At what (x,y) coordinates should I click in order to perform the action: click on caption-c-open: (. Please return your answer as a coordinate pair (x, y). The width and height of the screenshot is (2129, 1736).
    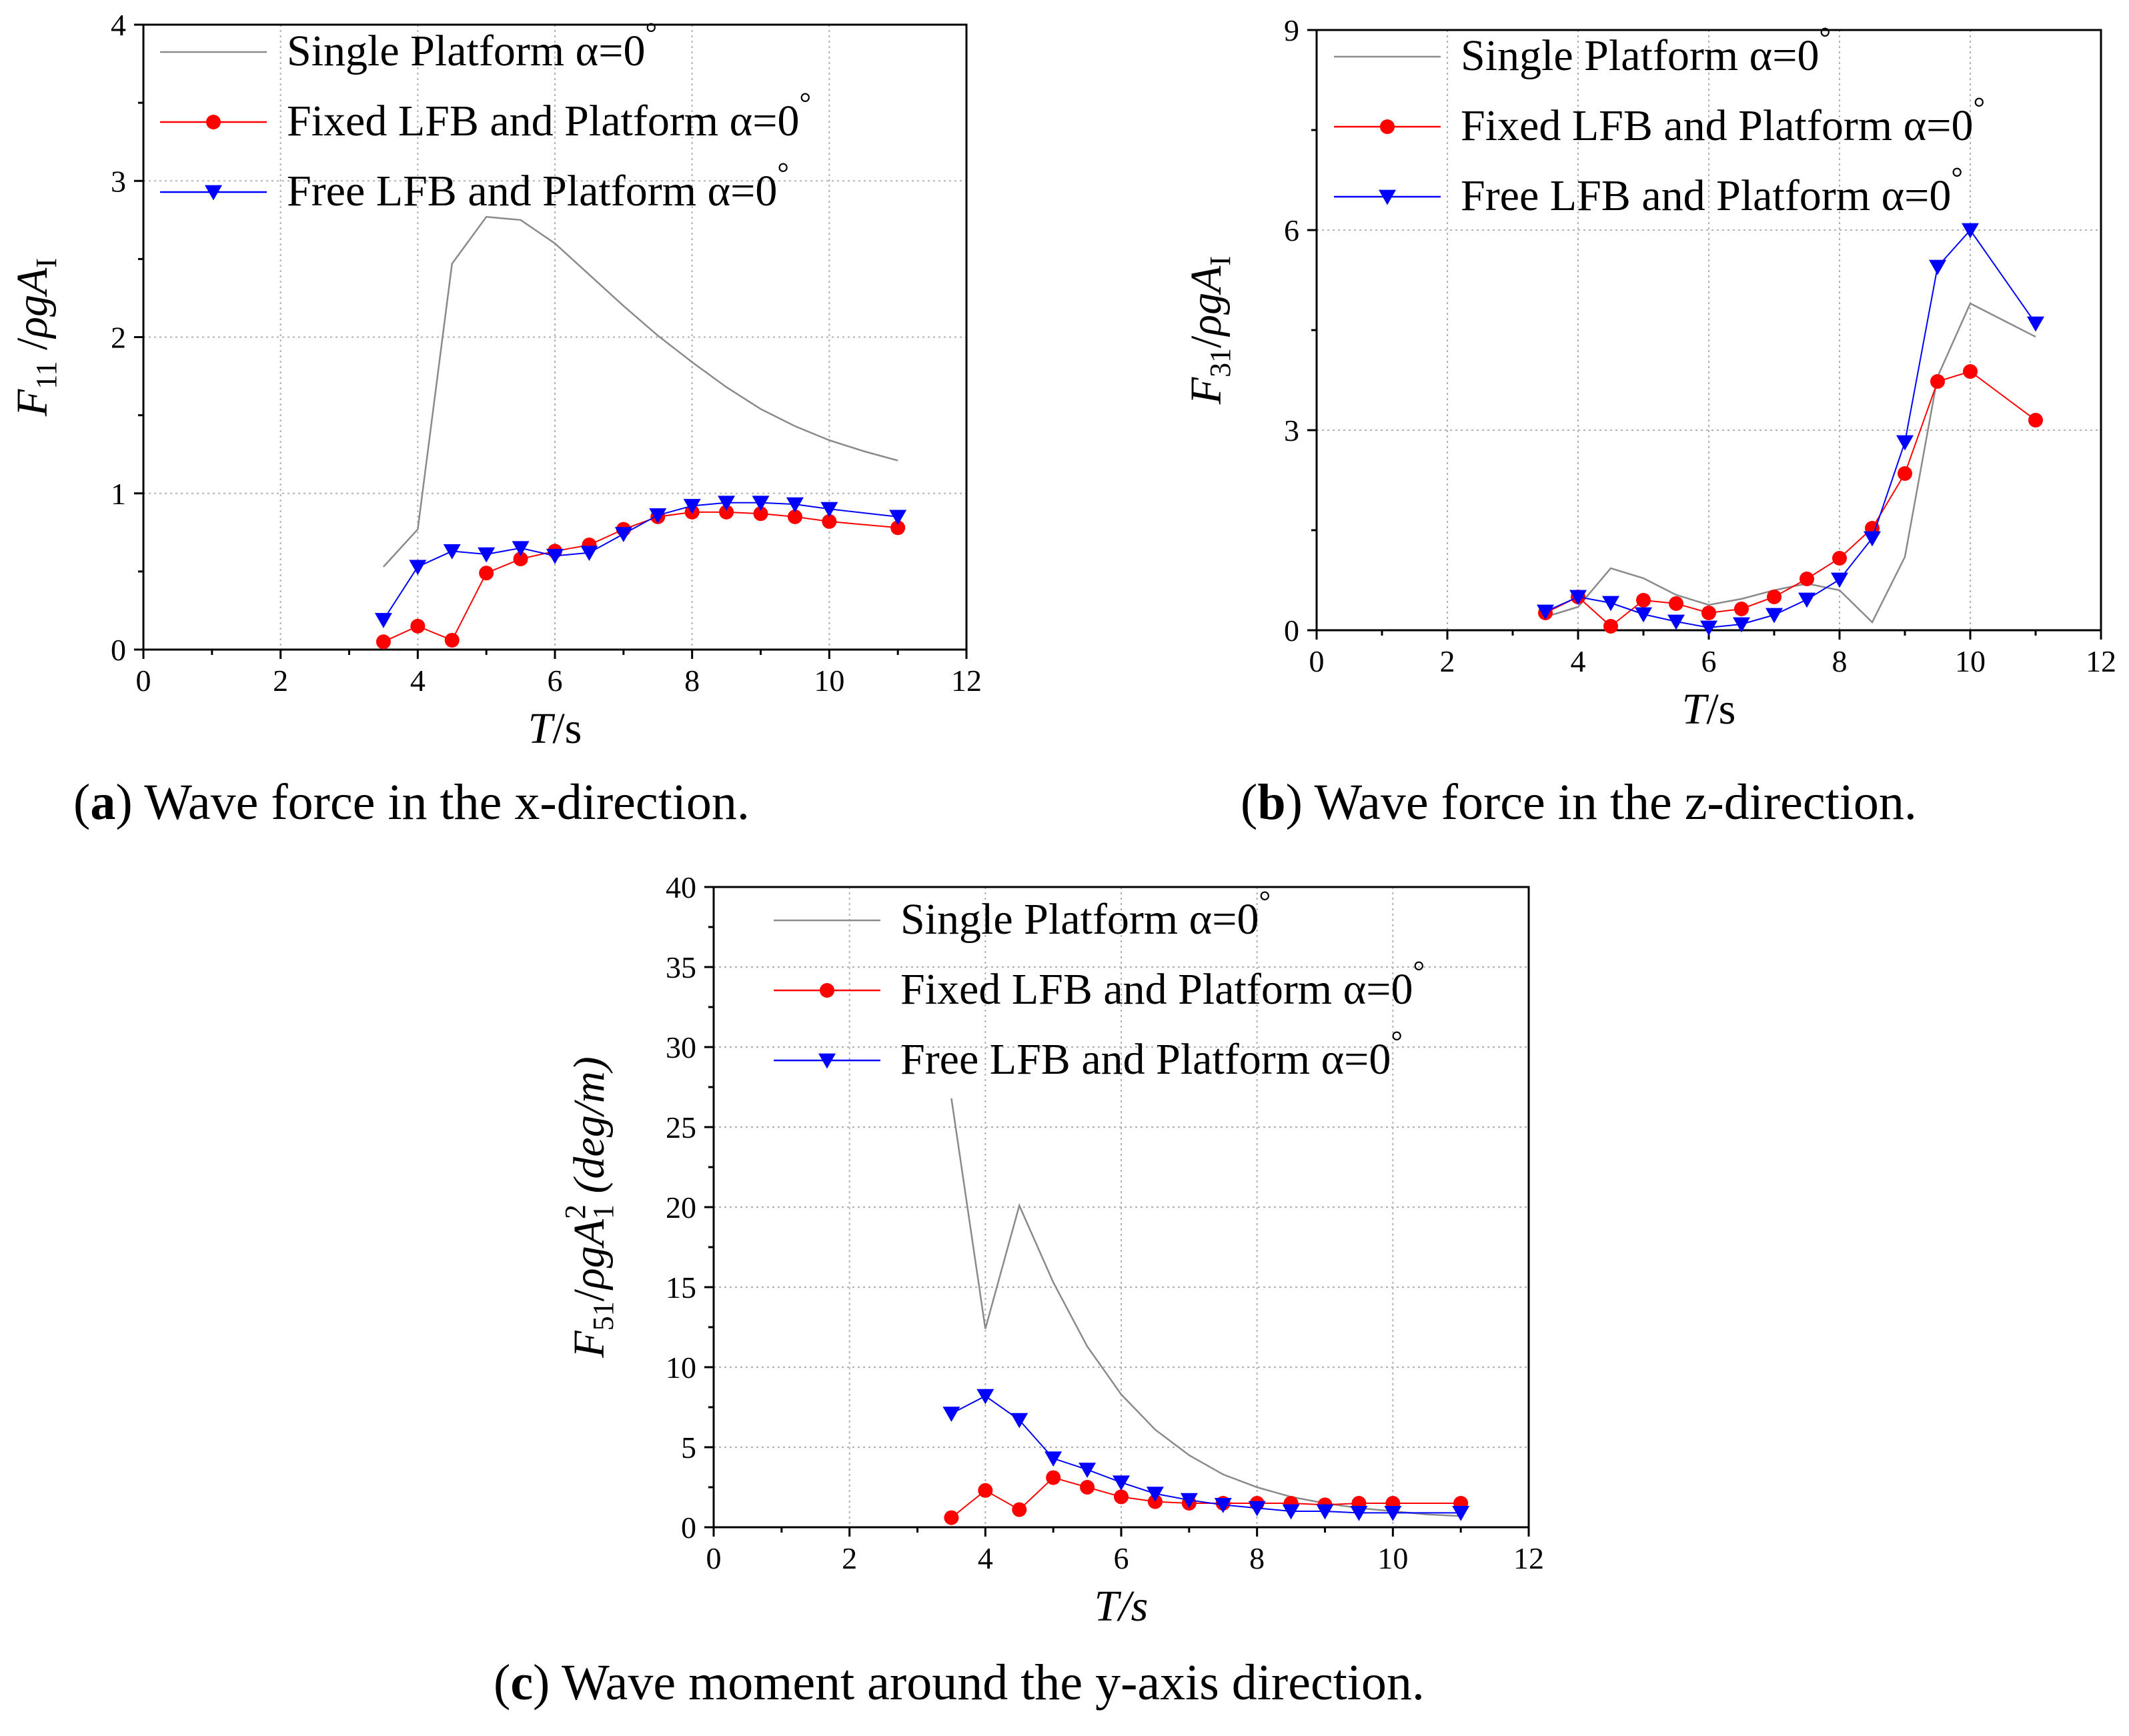
    Looking at the image, I should click on (502, 1683).